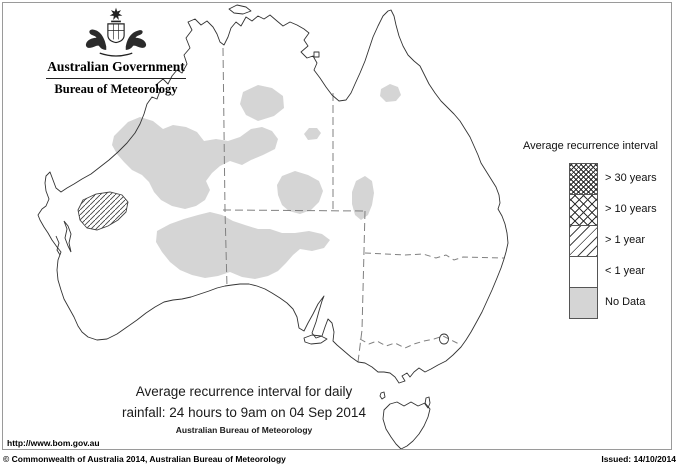 The image size is (680, 467). What do you see at coordinates (63, 238) in the screenshot?
I see `shark-bay-detail` at bounding box center [63, 238].